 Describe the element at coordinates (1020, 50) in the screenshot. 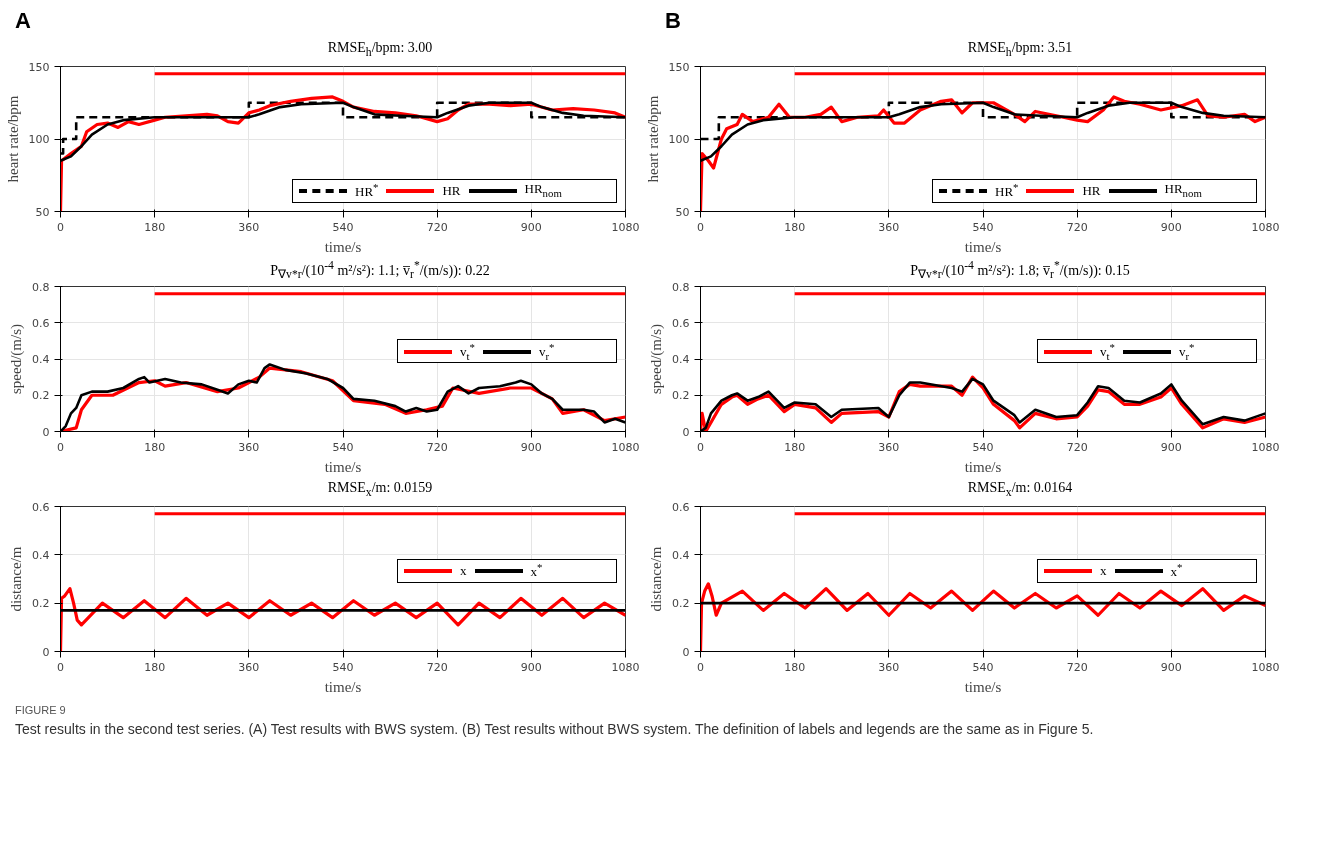

I see `chart-title: RMSE$_{h}$/bpm: 3.51` at that location.